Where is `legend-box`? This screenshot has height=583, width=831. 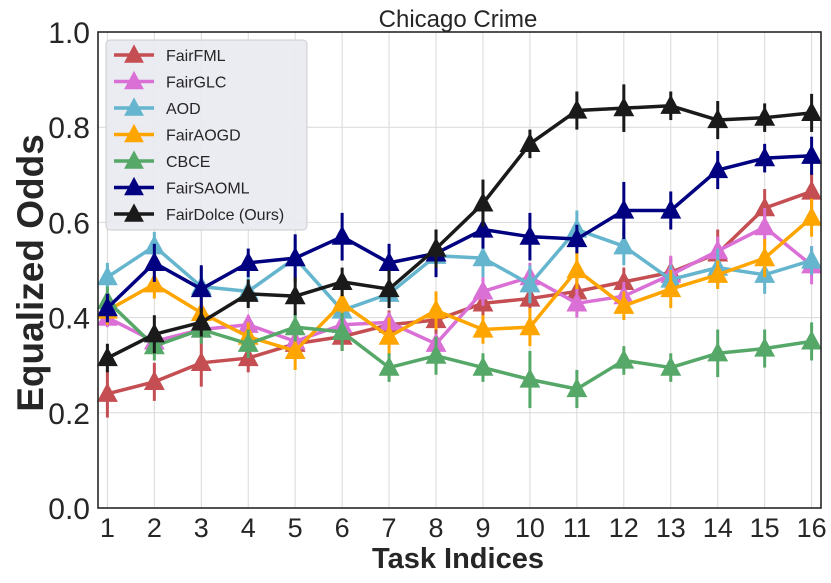
legend-box is located at coordinates (206, 135).